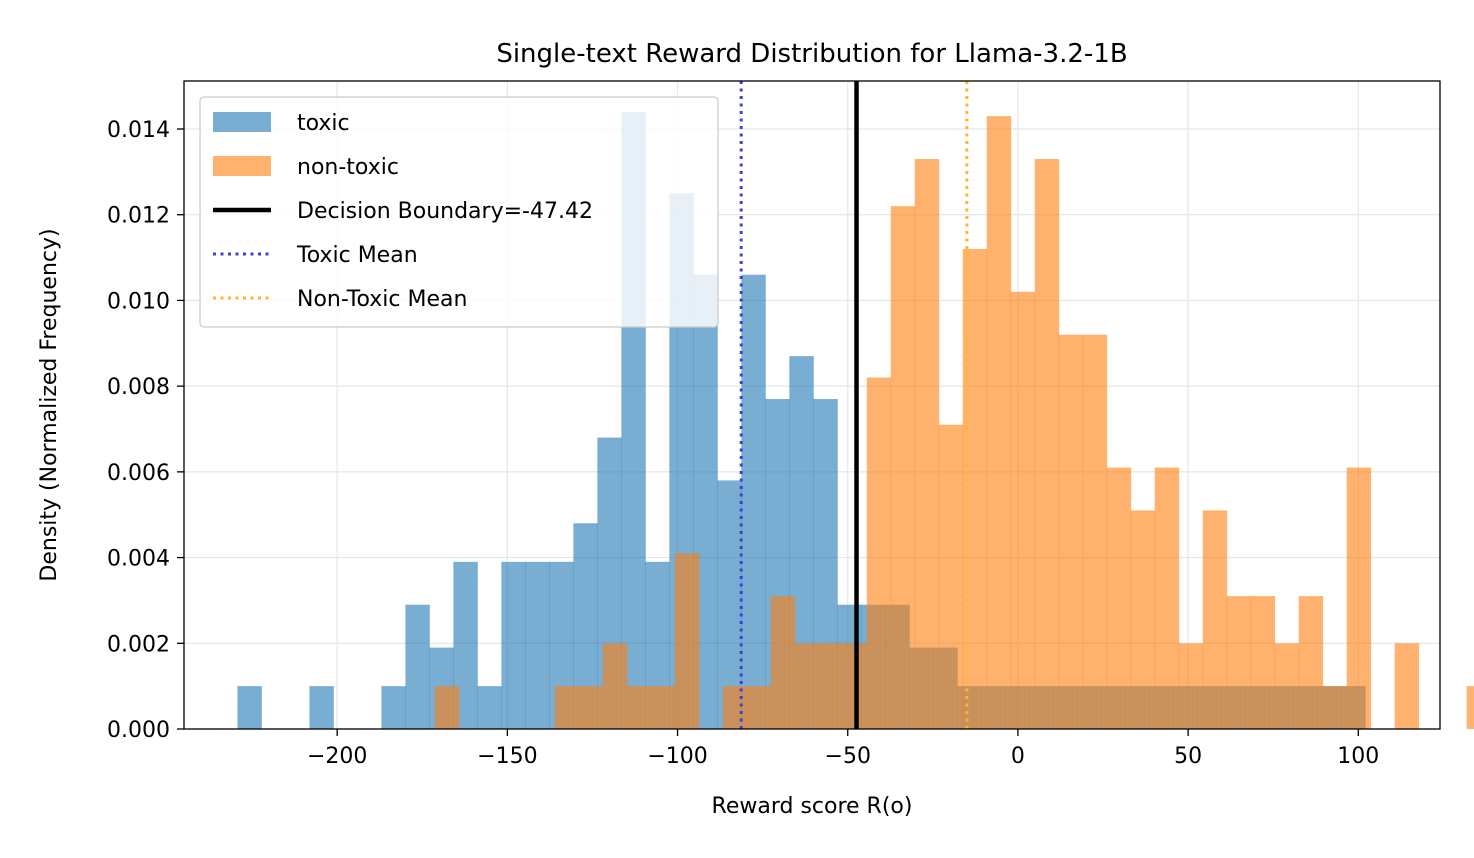 This screenshot has height=858, width=1474. What do you see at coordinates (348, 167) in the screenshot?
I see `legend-label-1: non-toxic` at bounding box center [348, 167].